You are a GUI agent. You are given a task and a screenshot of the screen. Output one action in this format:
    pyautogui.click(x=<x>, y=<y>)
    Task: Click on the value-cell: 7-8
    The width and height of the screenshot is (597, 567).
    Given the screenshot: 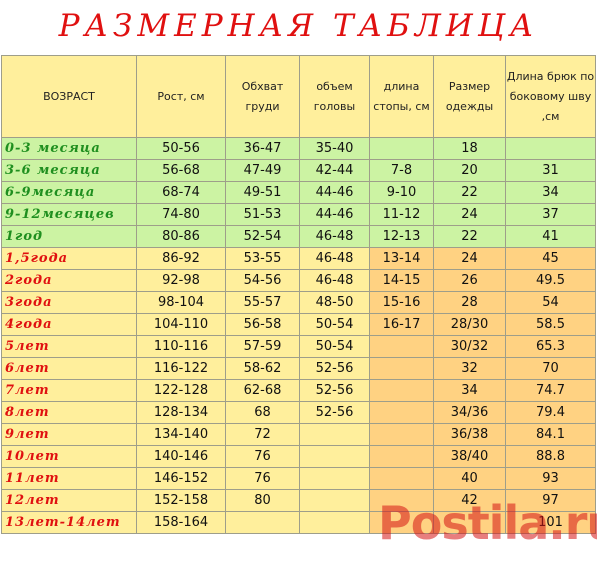 What is the action you would take?
    pyautogui.click(x=401, y=170)
    